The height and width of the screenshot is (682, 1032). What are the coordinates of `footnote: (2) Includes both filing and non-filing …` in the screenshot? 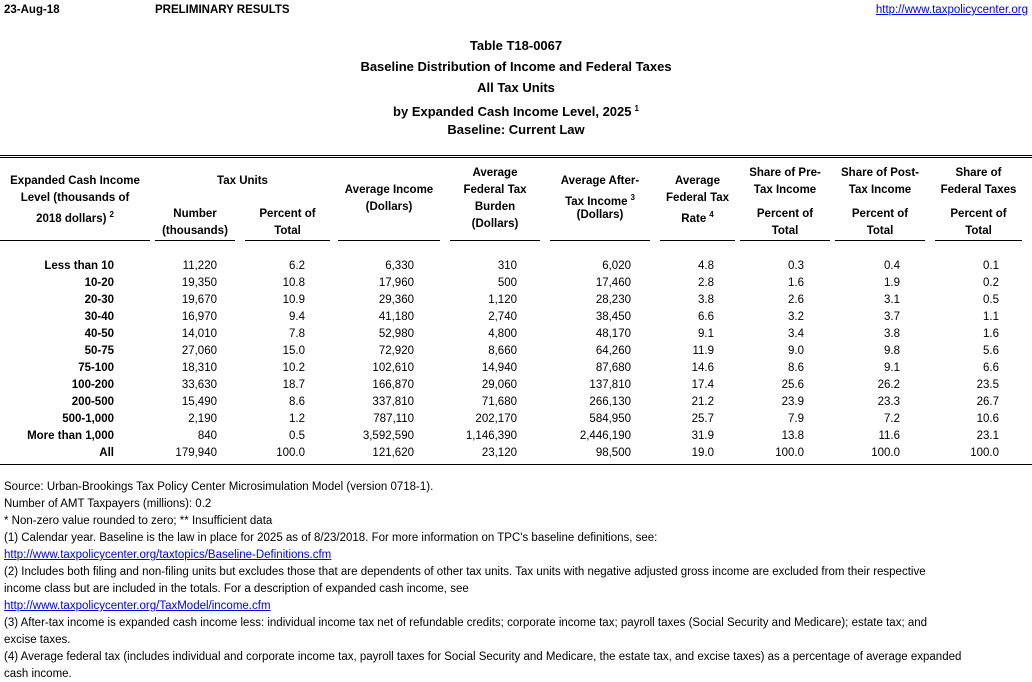 It's located at (465, 572).